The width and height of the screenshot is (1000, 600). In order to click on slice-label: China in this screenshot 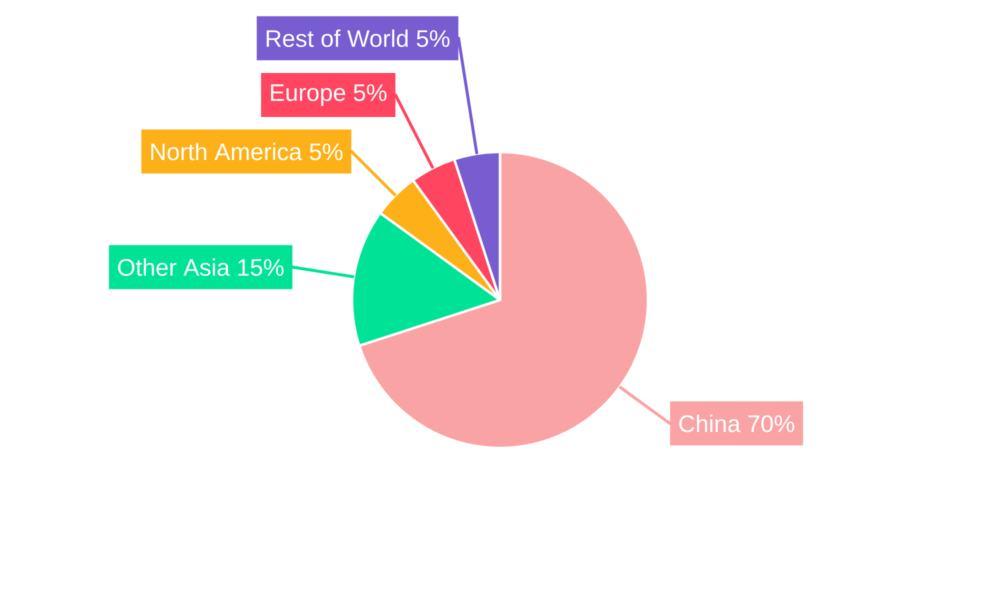, I will do `click(710, 423)`.